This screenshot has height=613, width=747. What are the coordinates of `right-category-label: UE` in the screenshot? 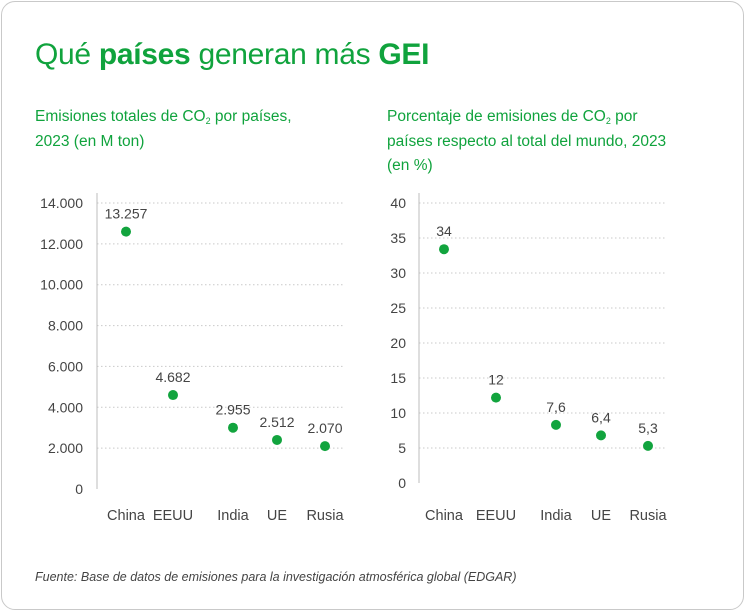 It's located at (601, 516).